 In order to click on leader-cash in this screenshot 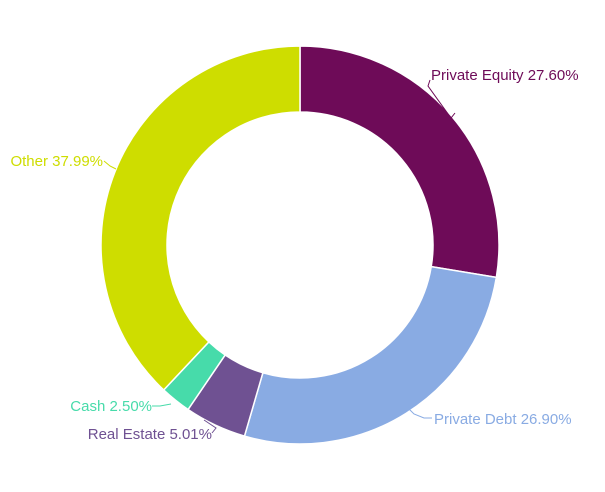, I will do `click(162, 405)`.